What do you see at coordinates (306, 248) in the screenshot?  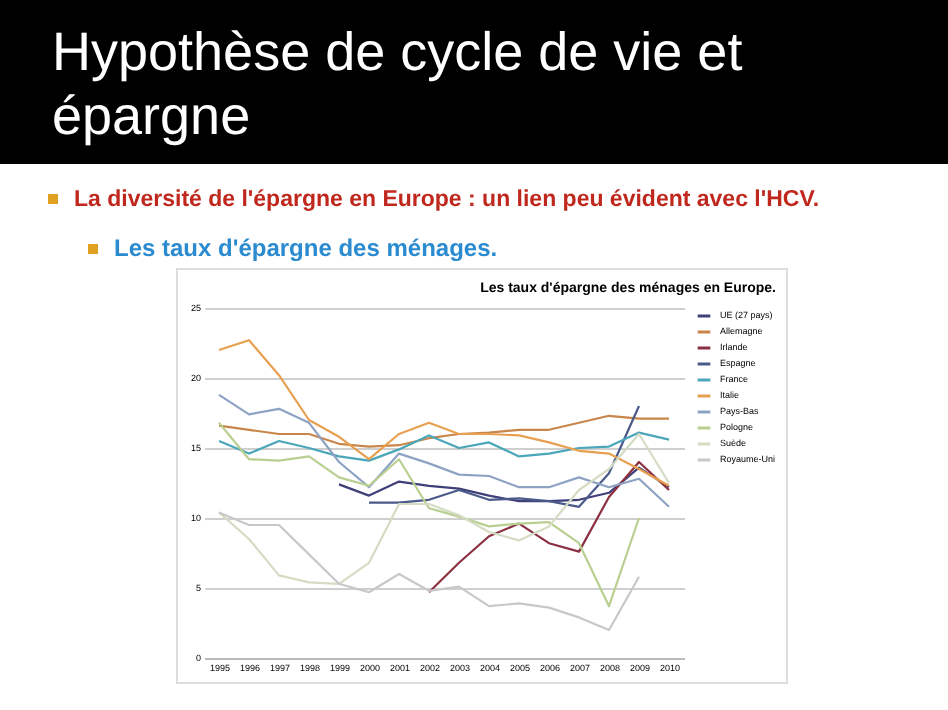 I see `text: Les taux d'épargne des ménages.` at bounding box center [306, 248].